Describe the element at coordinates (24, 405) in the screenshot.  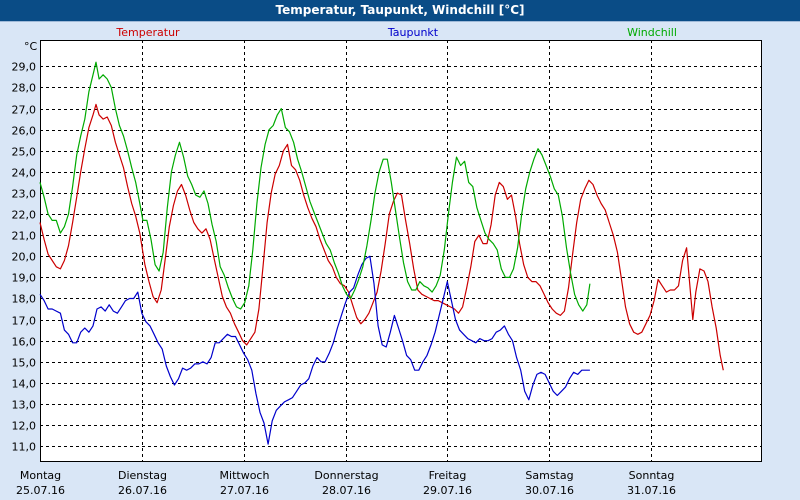
I see `y-tick-label: 13,0` at that location.